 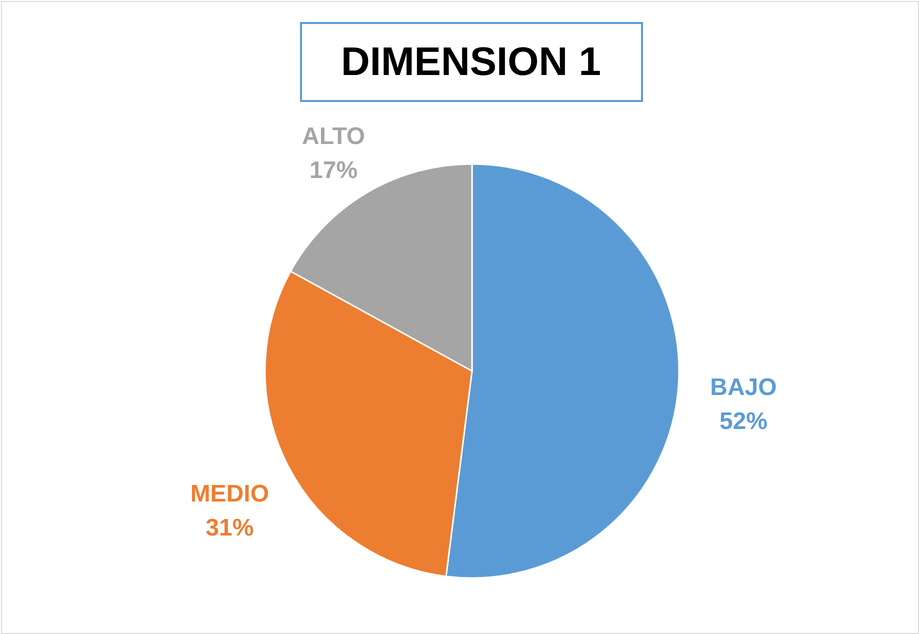 What do you see at coordinates (334, 136) in the screenshot?
I see `slice-label: ALTO` at bounding box center [334, 136].